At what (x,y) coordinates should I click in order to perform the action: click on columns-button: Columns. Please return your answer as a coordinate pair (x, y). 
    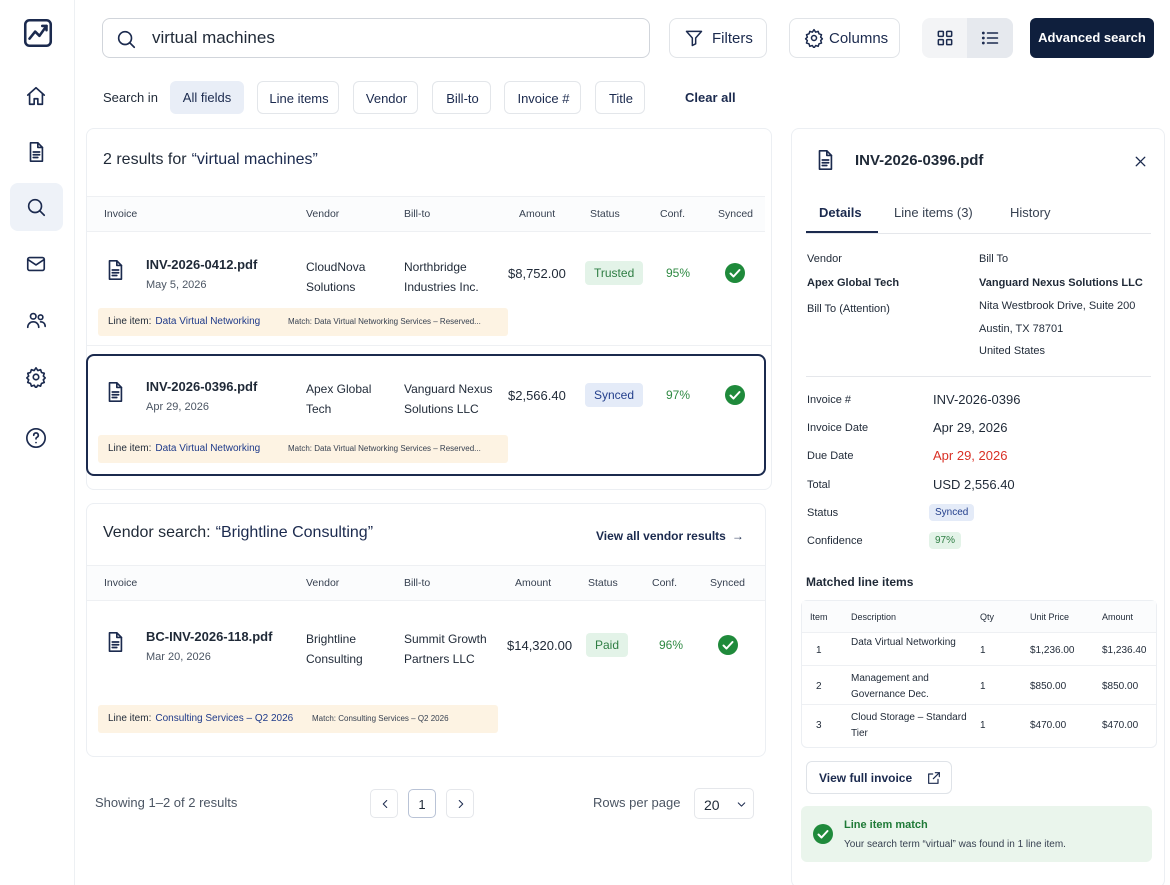
    Looking at the image, I should click on (844, 38).